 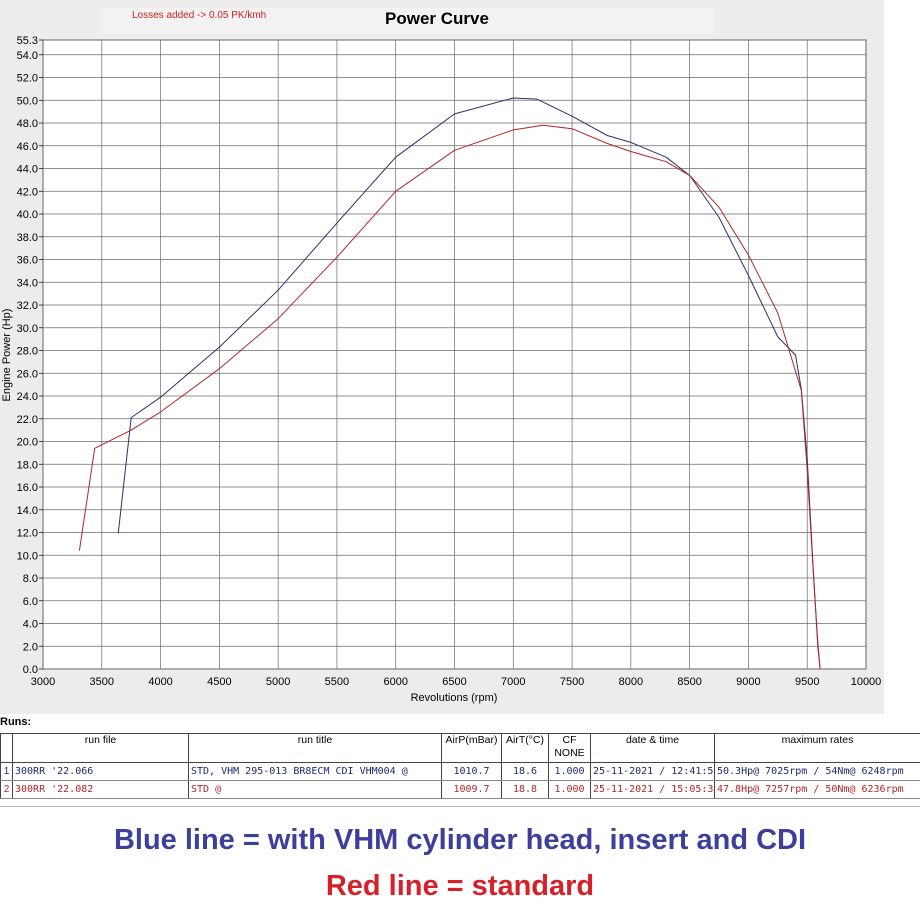 I want to click on y-tick-label: 42.0, so click(x=27, y=192).